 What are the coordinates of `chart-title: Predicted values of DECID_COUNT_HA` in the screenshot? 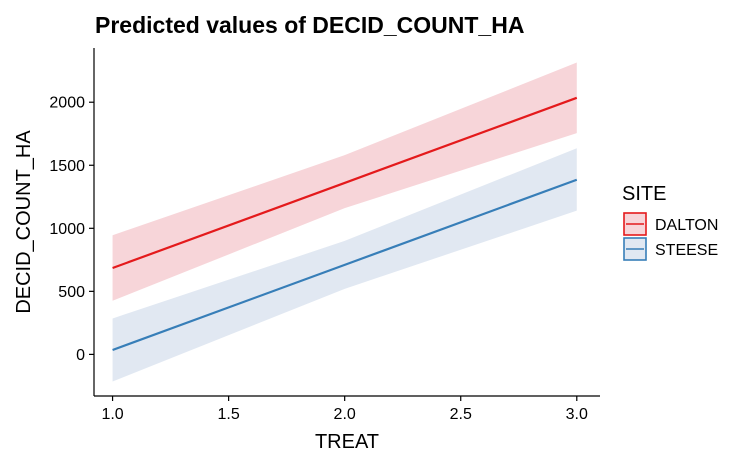 It's located at (309, 25).